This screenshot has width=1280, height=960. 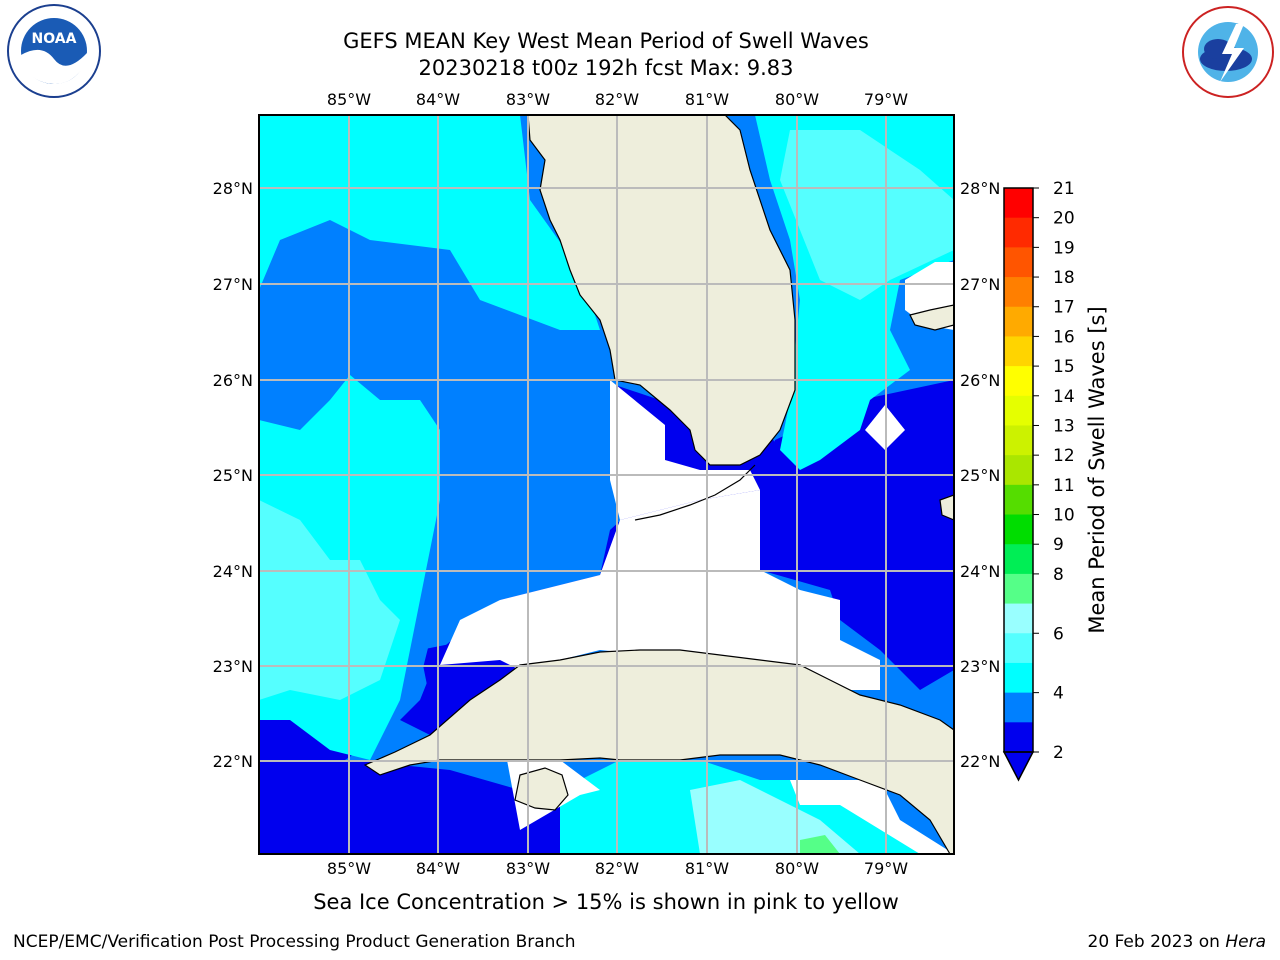 I want to click on no-data-east-cuba, so click(x=872, y=817).